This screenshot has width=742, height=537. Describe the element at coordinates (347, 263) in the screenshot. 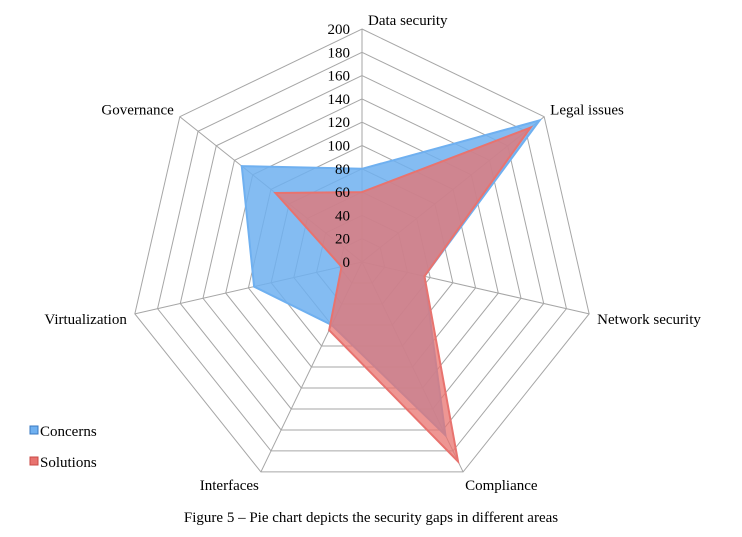

I see `tick-label: 0` at that location.